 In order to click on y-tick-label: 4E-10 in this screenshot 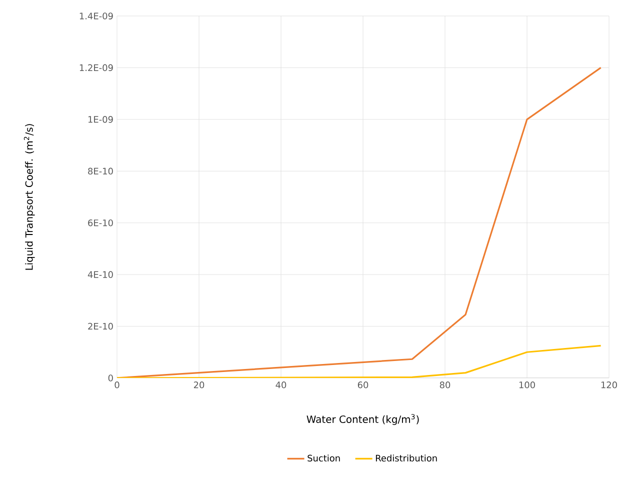, I will do `click(100, 274)`.